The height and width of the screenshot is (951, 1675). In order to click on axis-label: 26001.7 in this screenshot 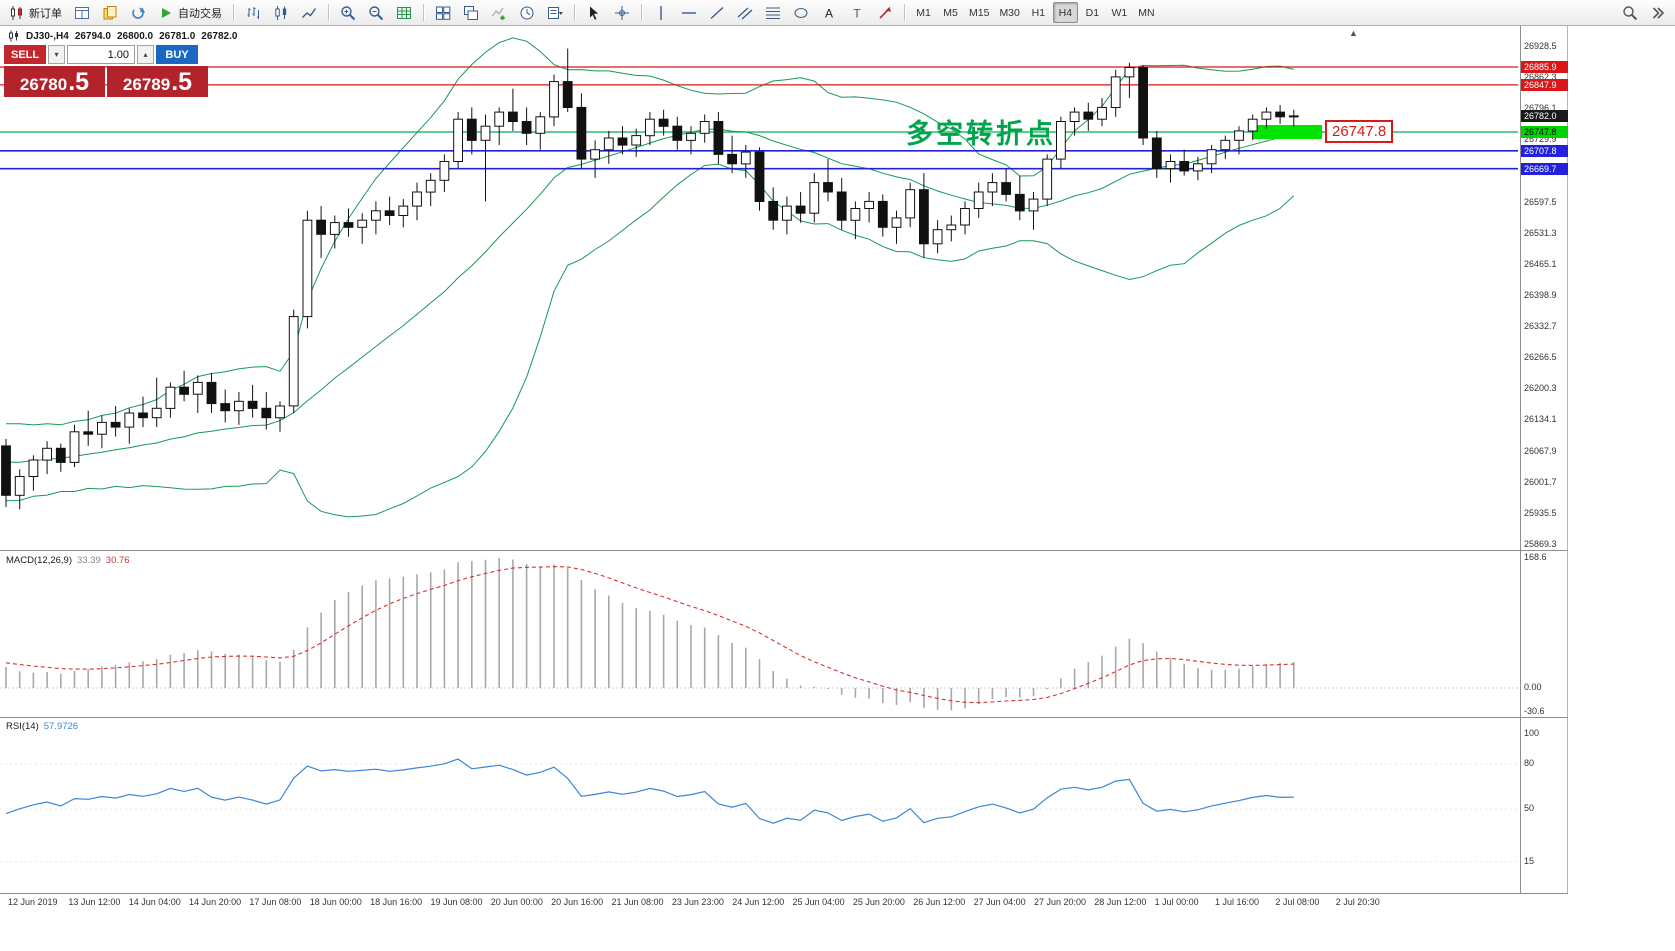, I will do `click(1540, 481)`.